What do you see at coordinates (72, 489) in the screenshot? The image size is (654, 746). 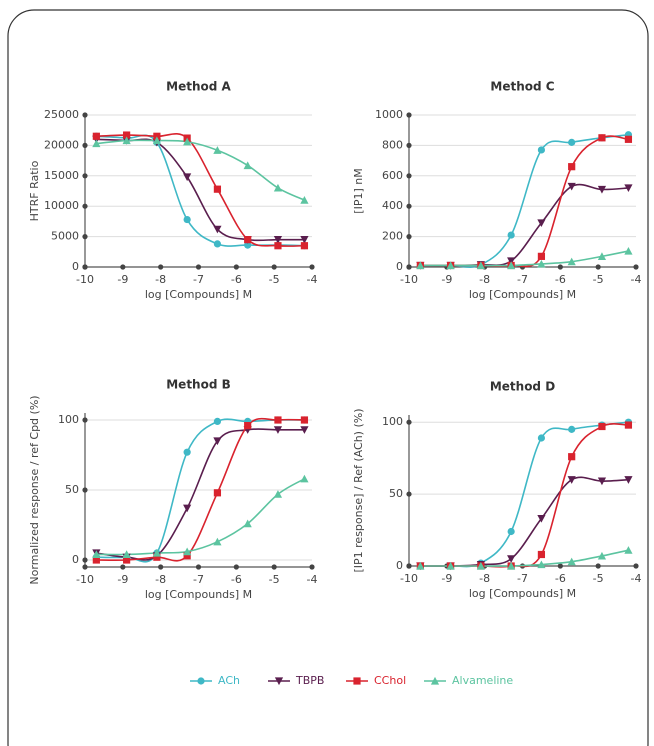 I see `y-tick-label: 50` at bounding box center [72, 489].